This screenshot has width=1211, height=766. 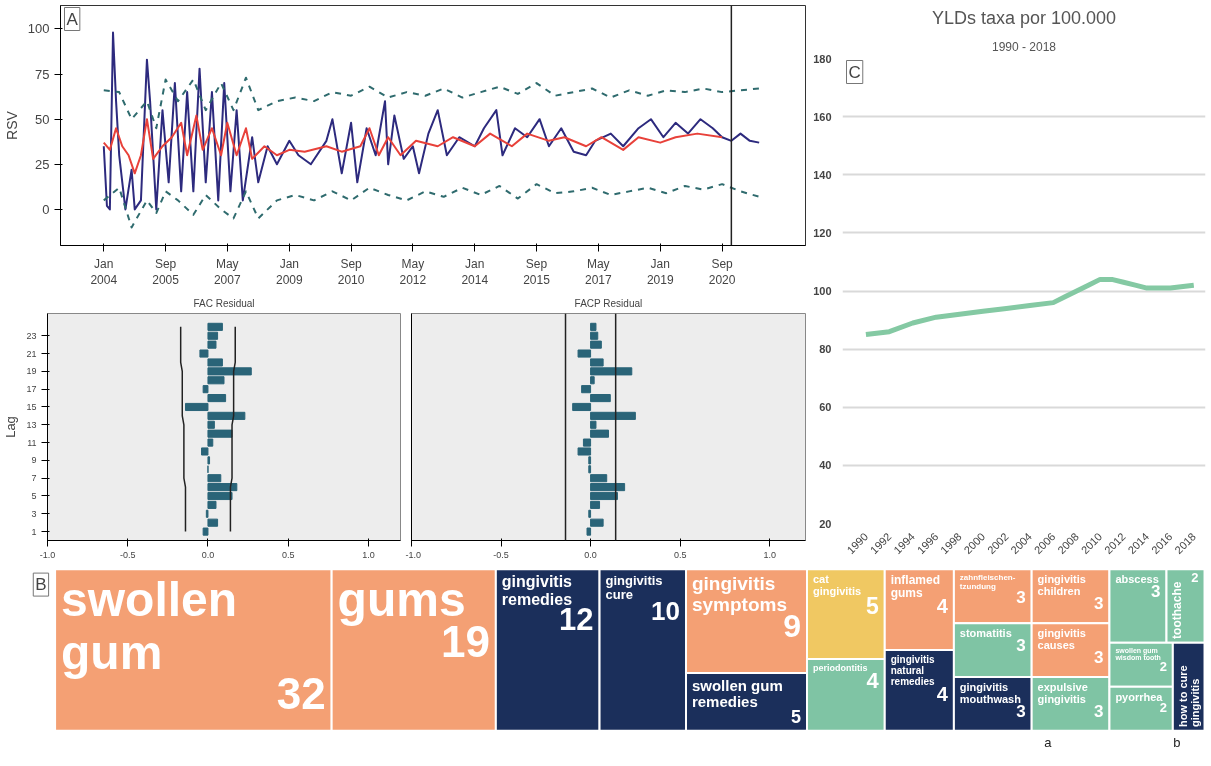 I want to click on data-label: 32, so click(x=301, y=693).